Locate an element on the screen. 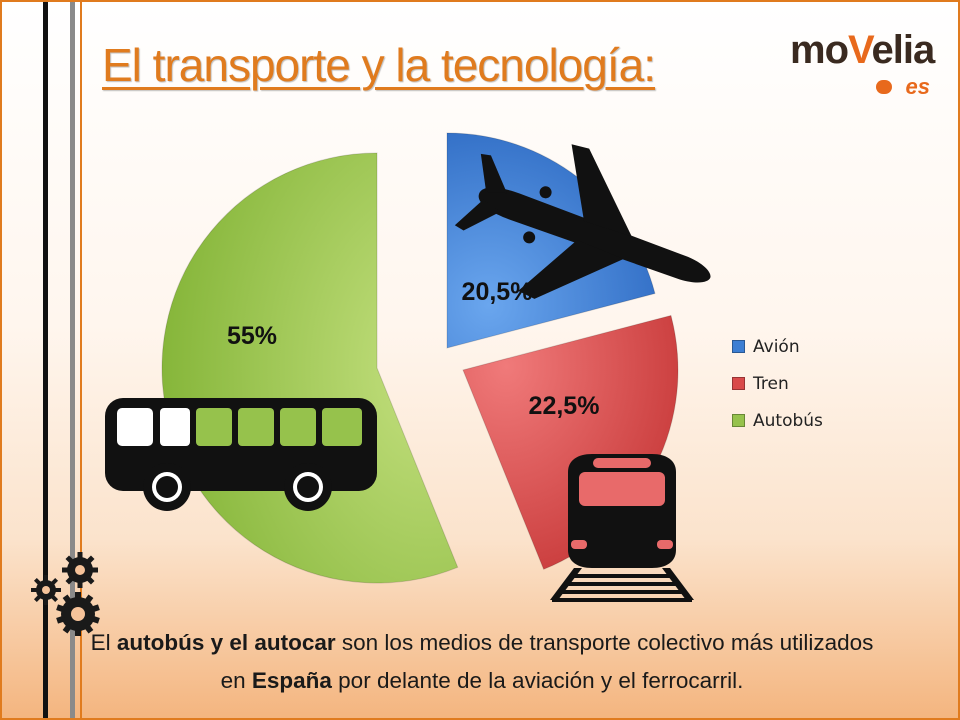 The width and height of the screenshot is (960, 720). bus-icon is located at coordinates (241, 454).